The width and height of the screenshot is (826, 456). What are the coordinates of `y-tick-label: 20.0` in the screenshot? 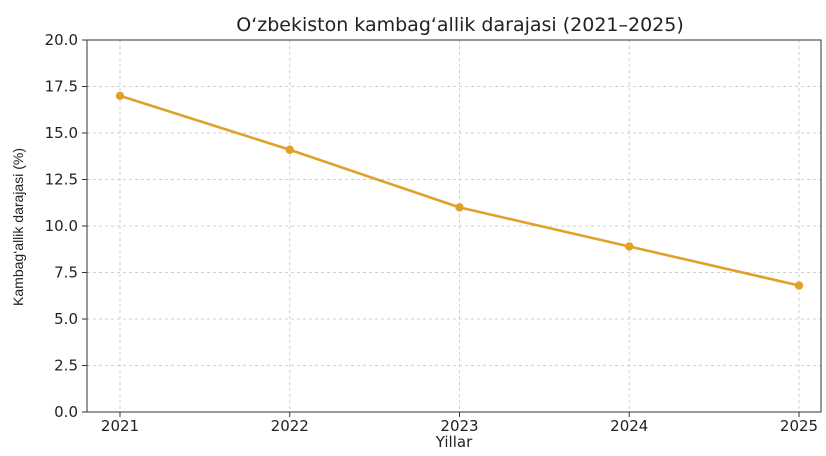 It's located at (61, 40).